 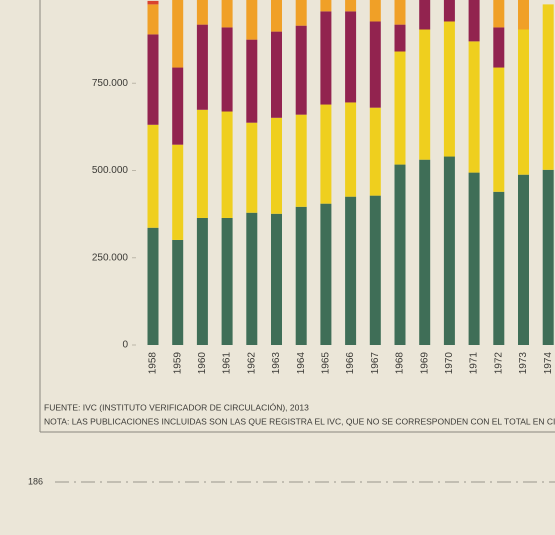 I want to click on y-tick-label: 500.000, so click(x=110, y=170).